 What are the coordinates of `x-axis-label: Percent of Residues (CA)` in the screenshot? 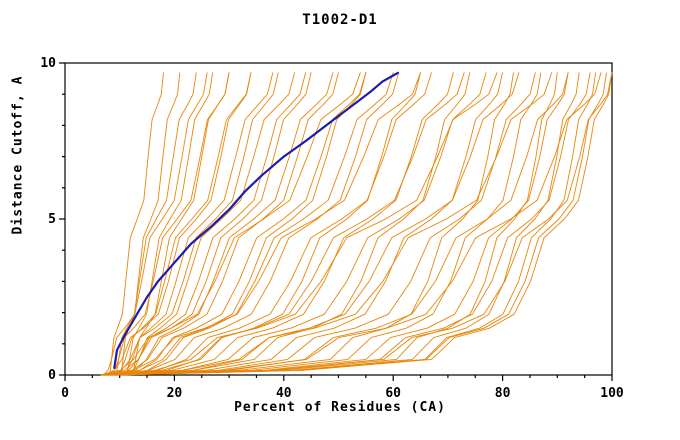 It's located at (340, 407).